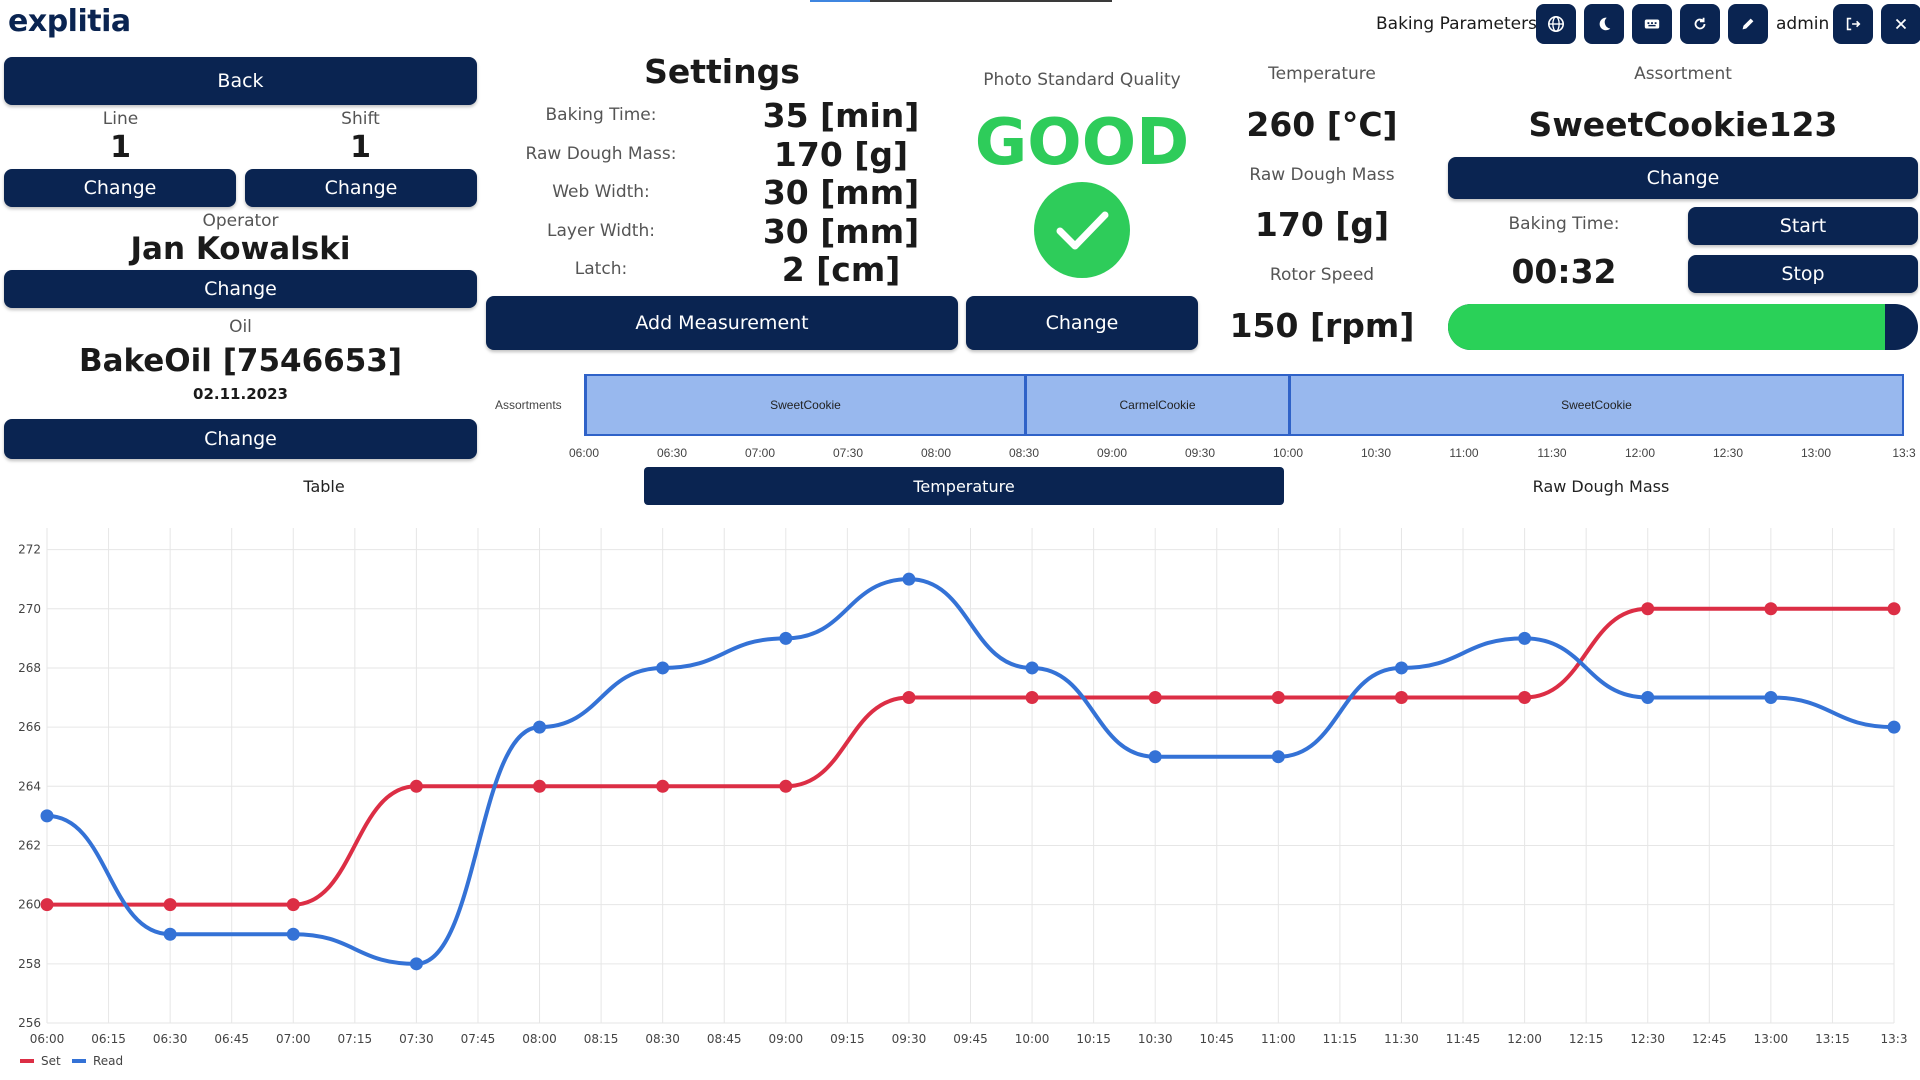  What do you see at coordinates (786, 1039) in the screenshot?
I see `x-tick-label: 09:00` at bounding box center [786, 1039].